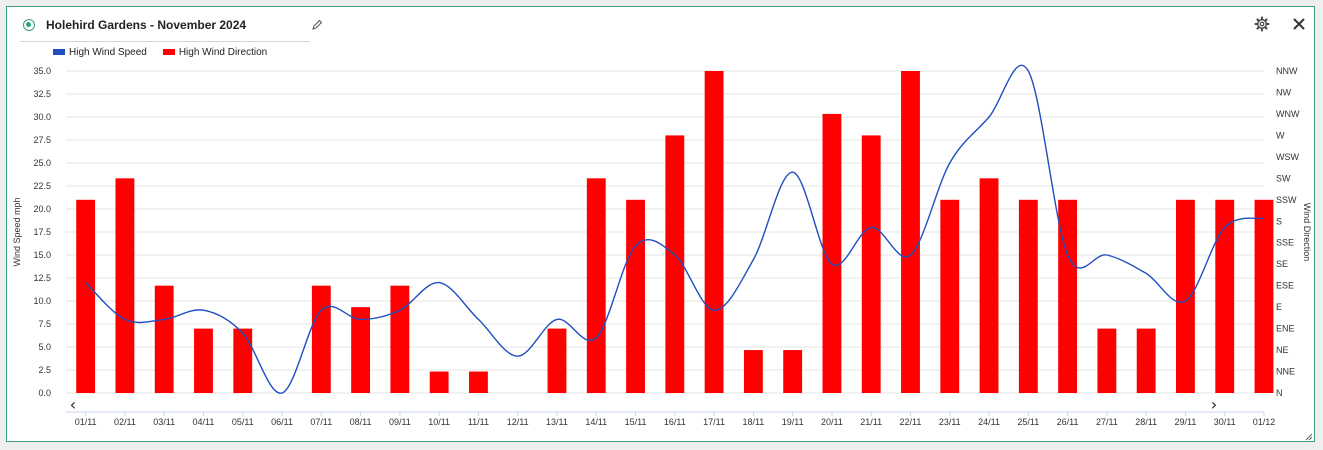 The image size is (1323, 450). Describe the element at coordinates (1282, 350) in the screenshot. I see `y-right-tick-label: NE` at that location.